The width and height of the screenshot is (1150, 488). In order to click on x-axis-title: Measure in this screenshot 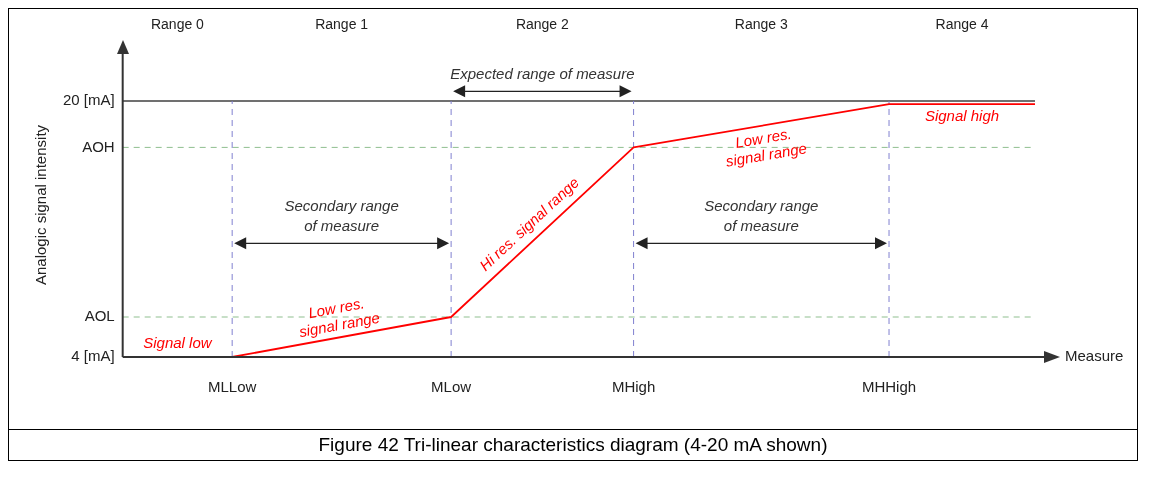, I will do `click(1094, 356)`.